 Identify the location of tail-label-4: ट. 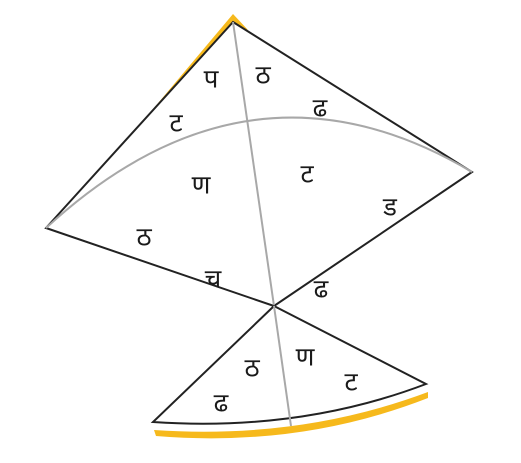
(351, 383).